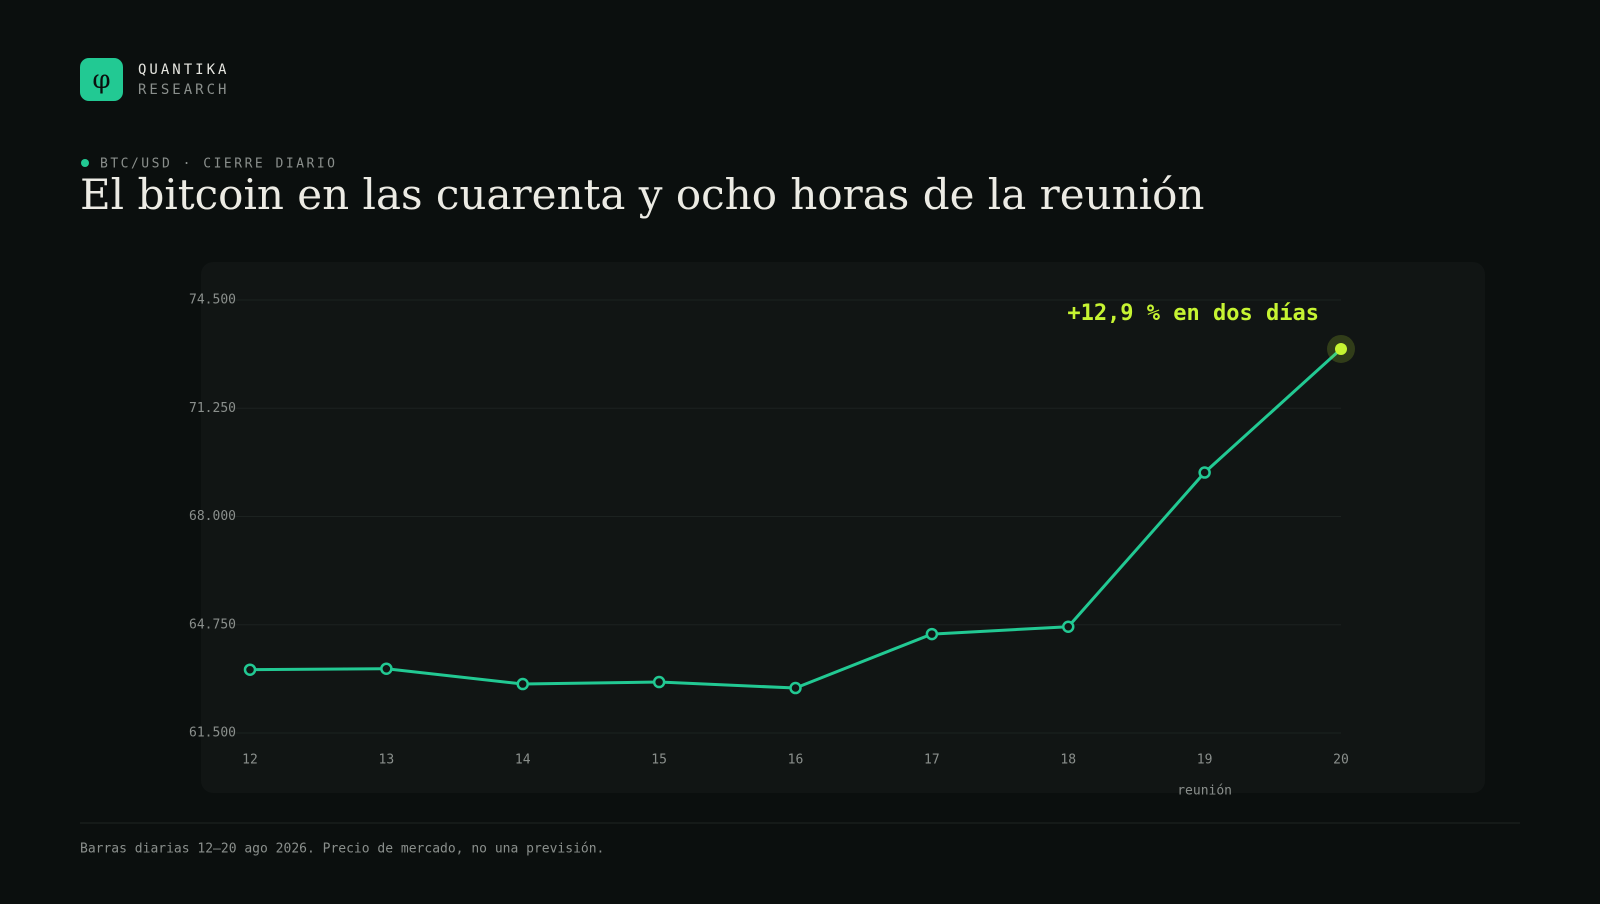 Image resolution: width=1600 pixels, height=904 pixels. I want to click on x-tick-label: 17, so click(932, 760).